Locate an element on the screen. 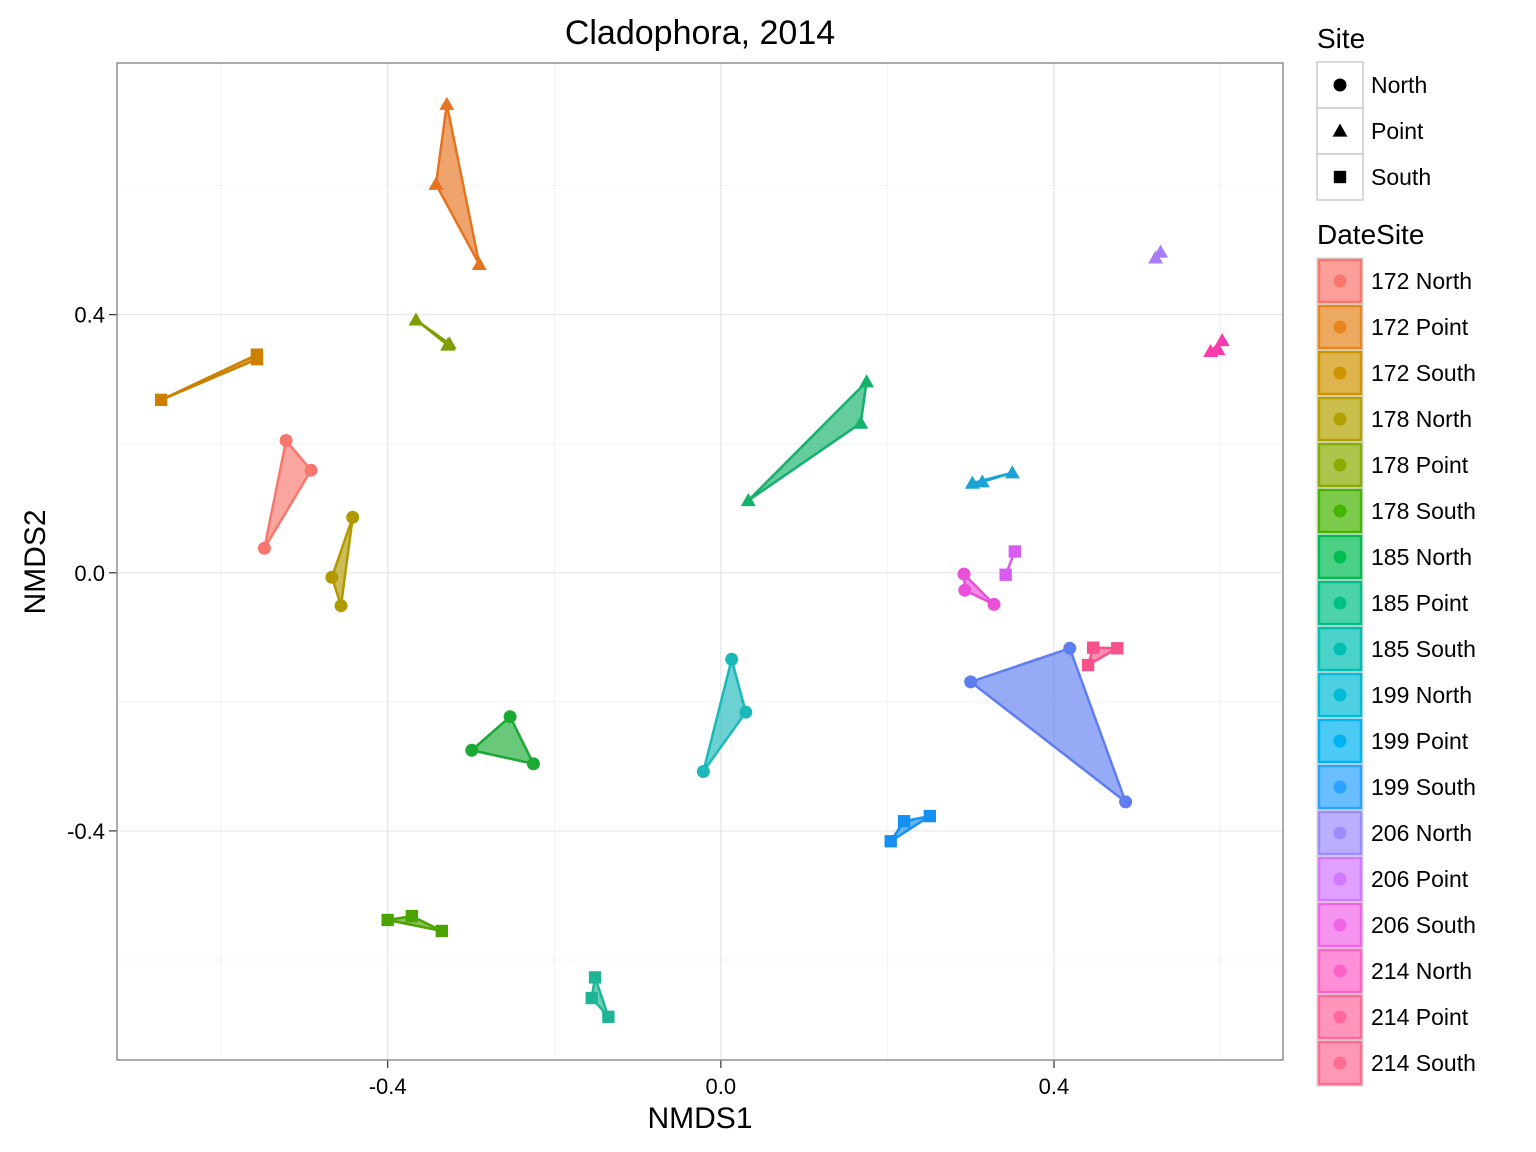  legend-title: Site is located at coordinates (1341, 38).